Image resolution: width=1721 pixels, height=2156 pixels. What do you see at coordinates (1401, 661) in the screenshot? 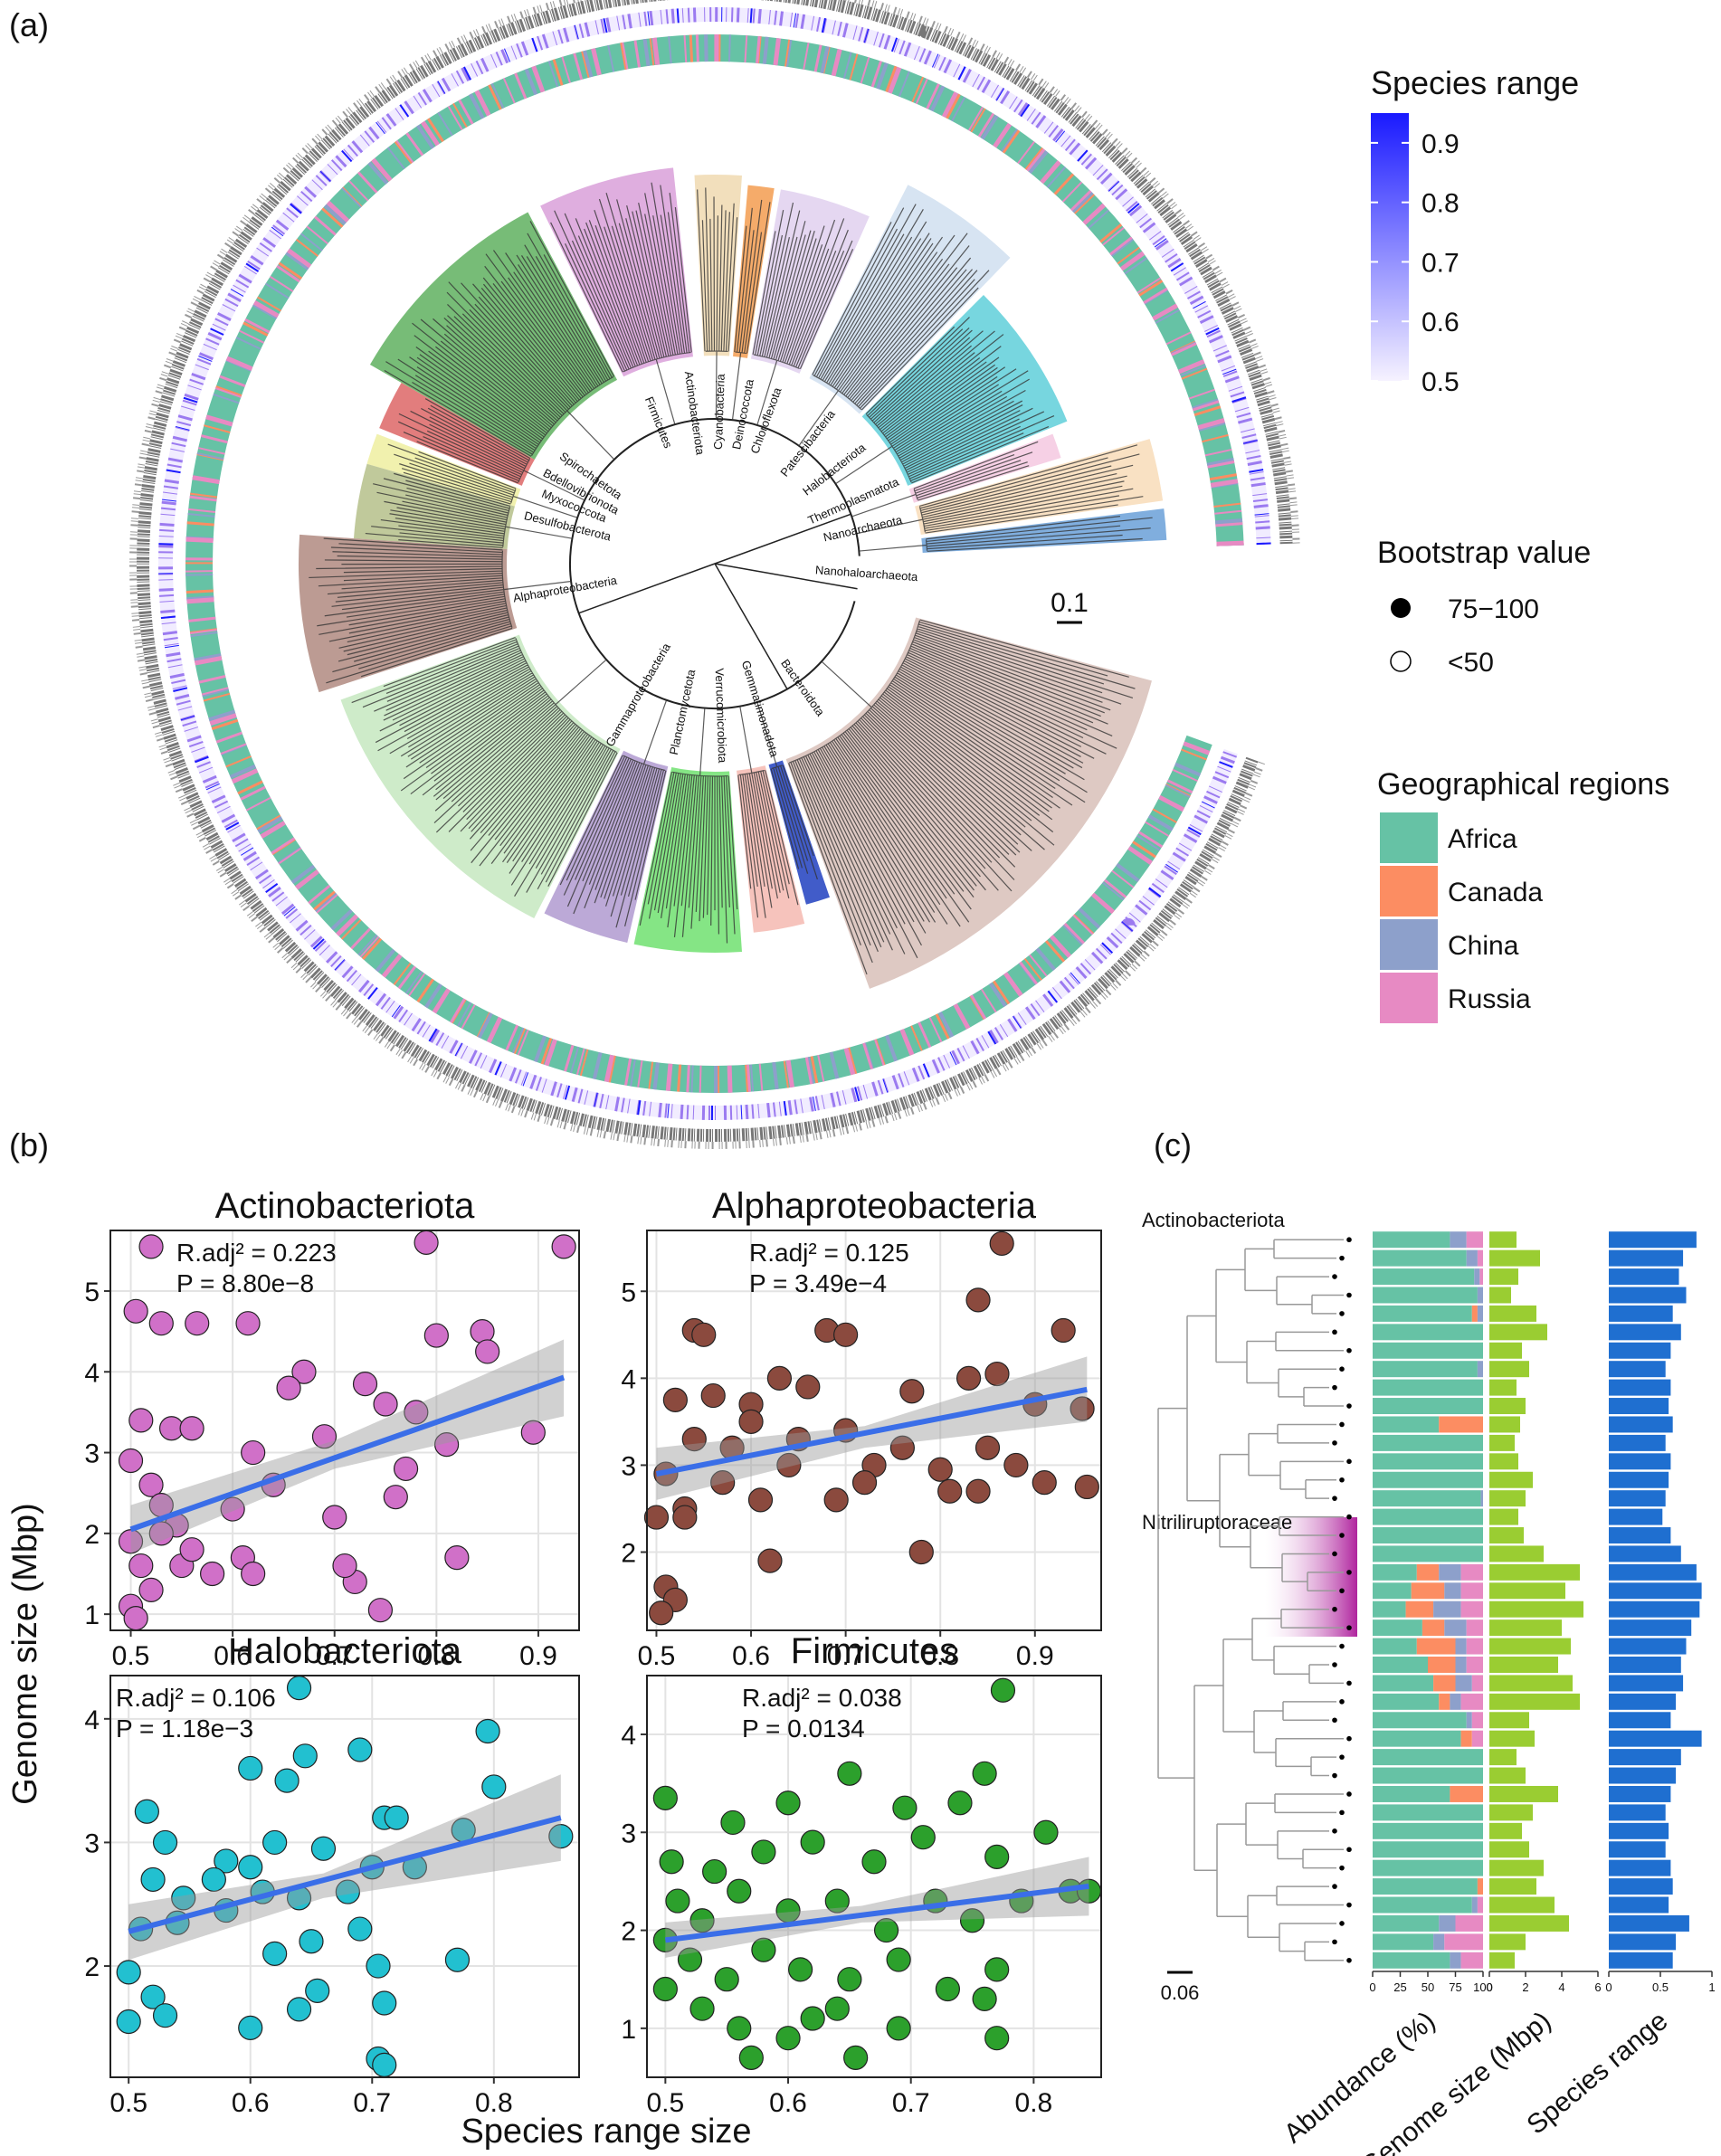
I see `bootstrap-symbol` at bounding box center [1401, 661].